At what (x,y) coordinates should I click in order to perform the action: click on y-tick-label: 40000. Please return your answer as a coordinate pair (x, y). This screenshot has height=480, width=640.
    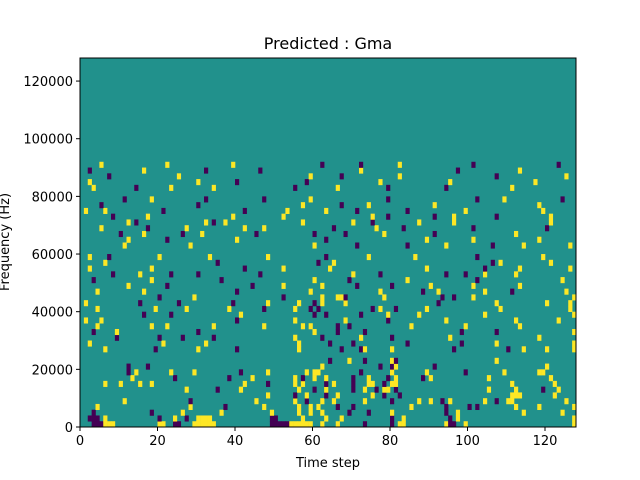
    Looking at the image, I should click on (52, 313).